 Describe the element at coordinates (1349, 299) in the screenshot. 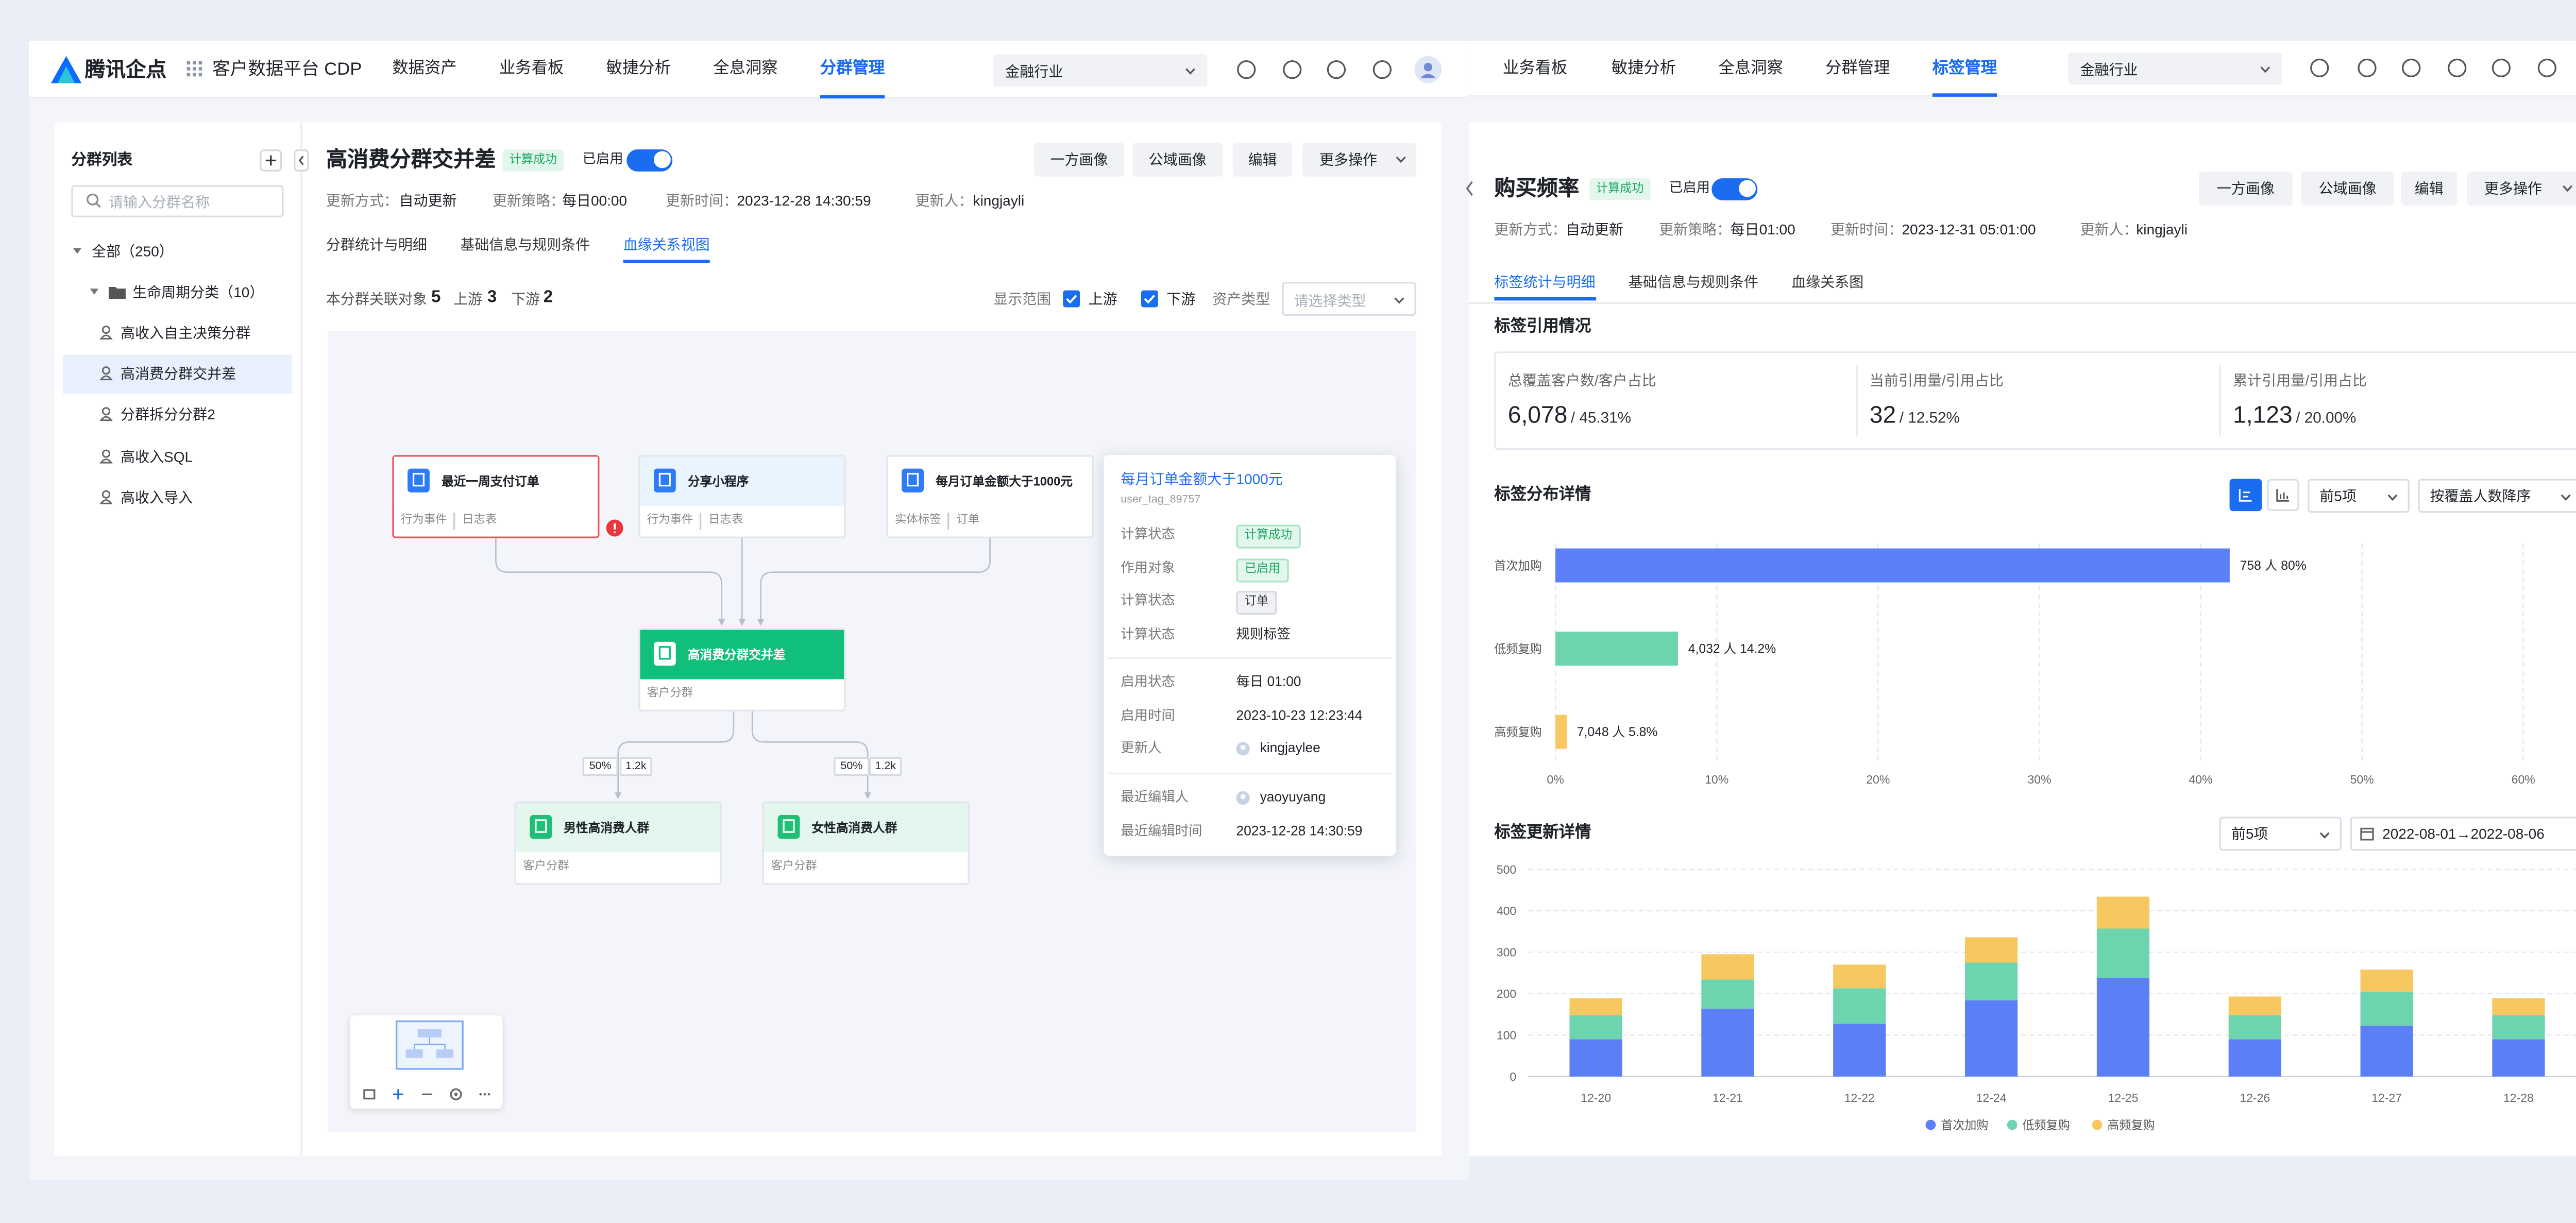

I see `type-select` at that location.